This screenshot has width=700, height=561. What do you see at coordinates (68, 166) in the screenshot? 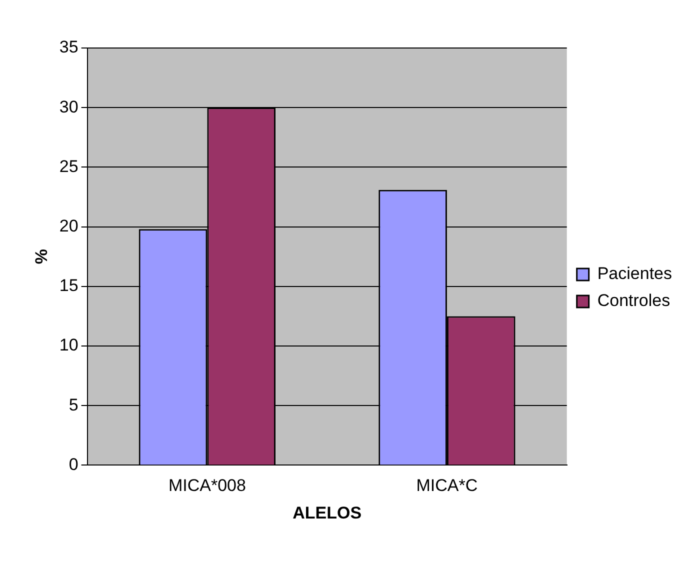
I see `y-tick-label: 25` at bounding box center [68, 166].